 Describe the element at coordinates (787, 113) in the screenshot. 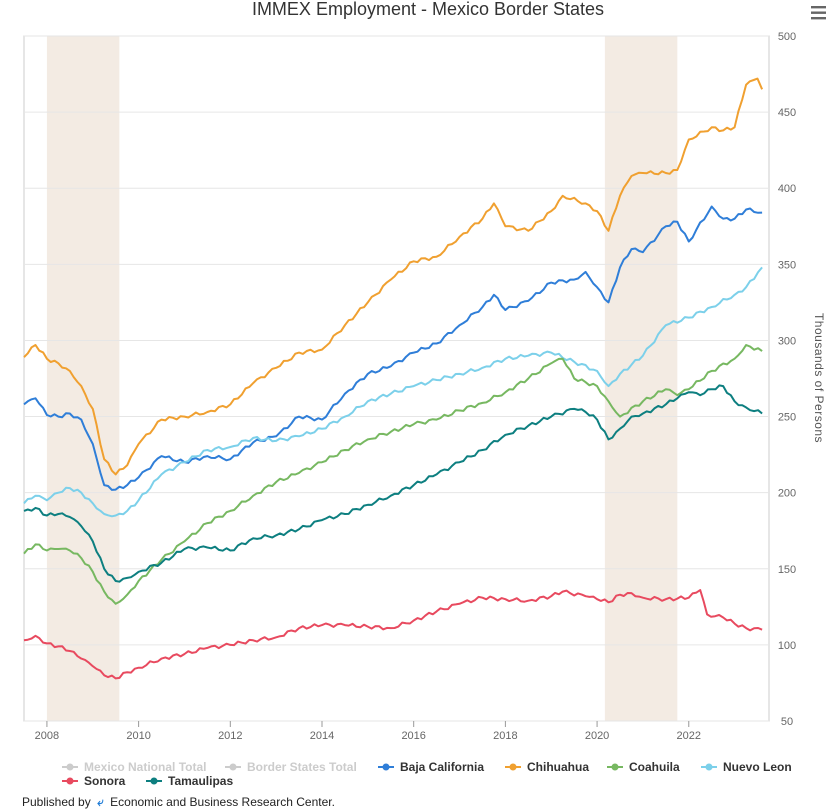

I see `y-tick-label: 450` at that location.